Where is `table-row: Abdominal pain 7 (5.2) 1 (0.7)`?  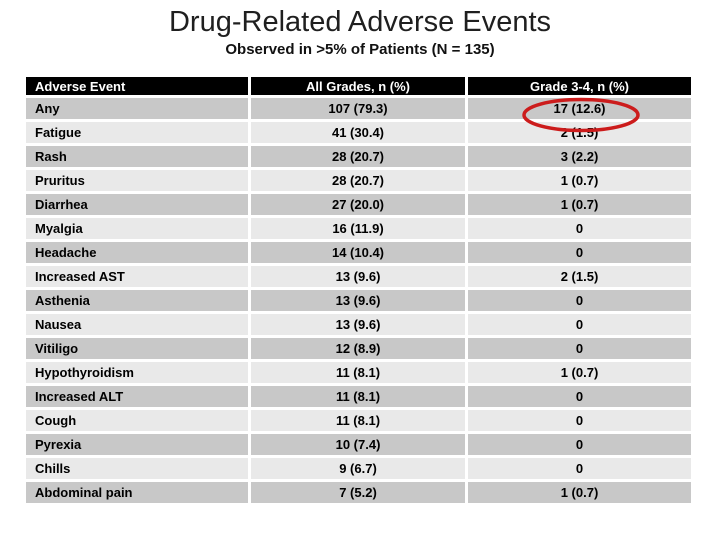 table-row: Abdominal pain 7 (5.2) 1 (0.7) is located at coordinates (358, 492).